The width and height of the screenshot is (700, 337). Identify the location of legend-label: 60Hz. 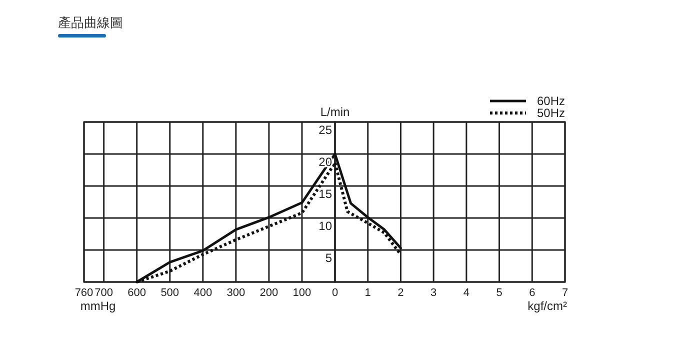
(550, 101).